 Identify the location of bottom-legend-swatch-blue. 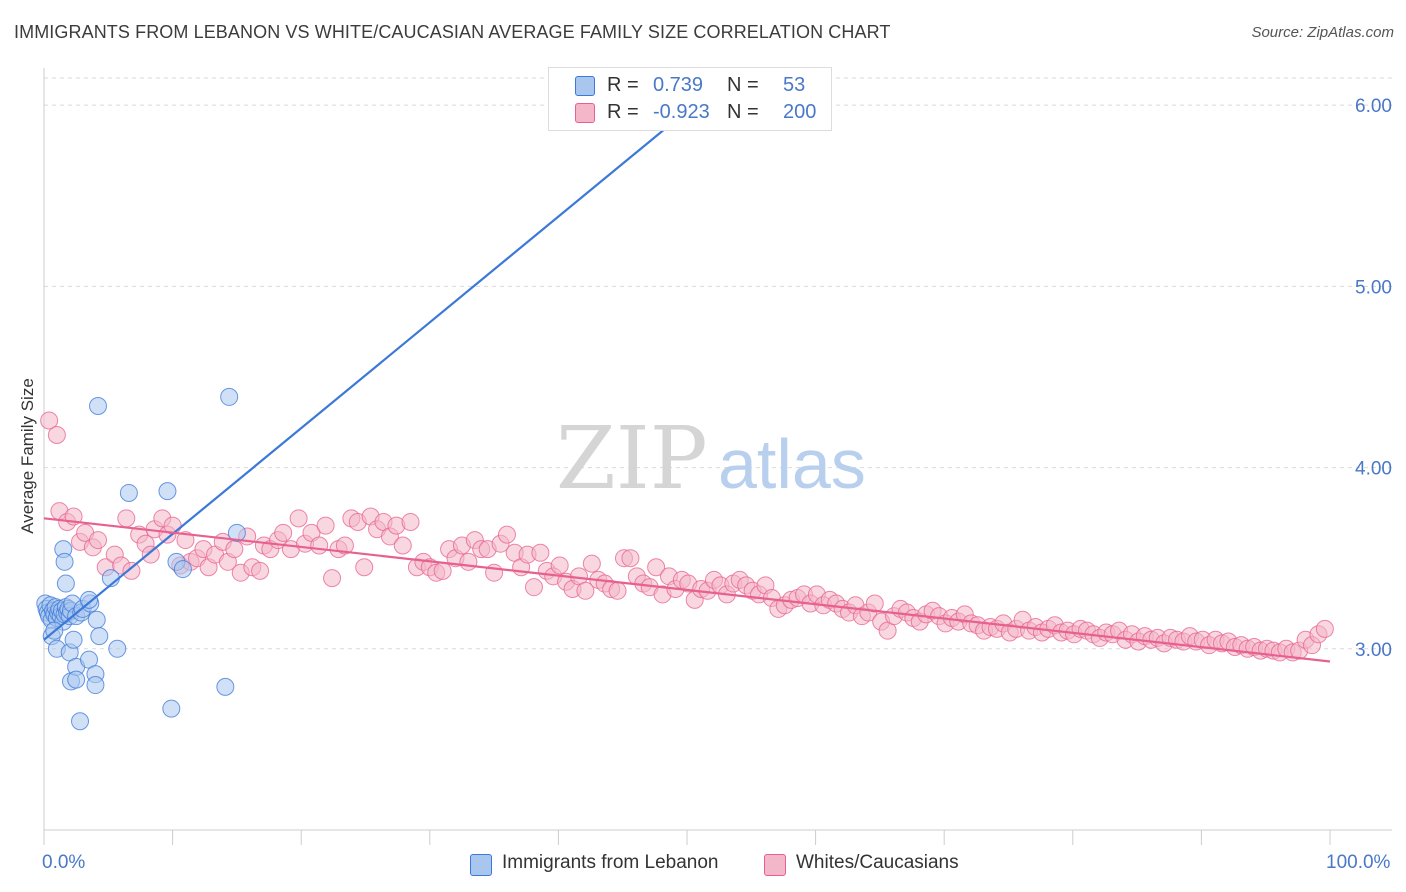
(481, 865).